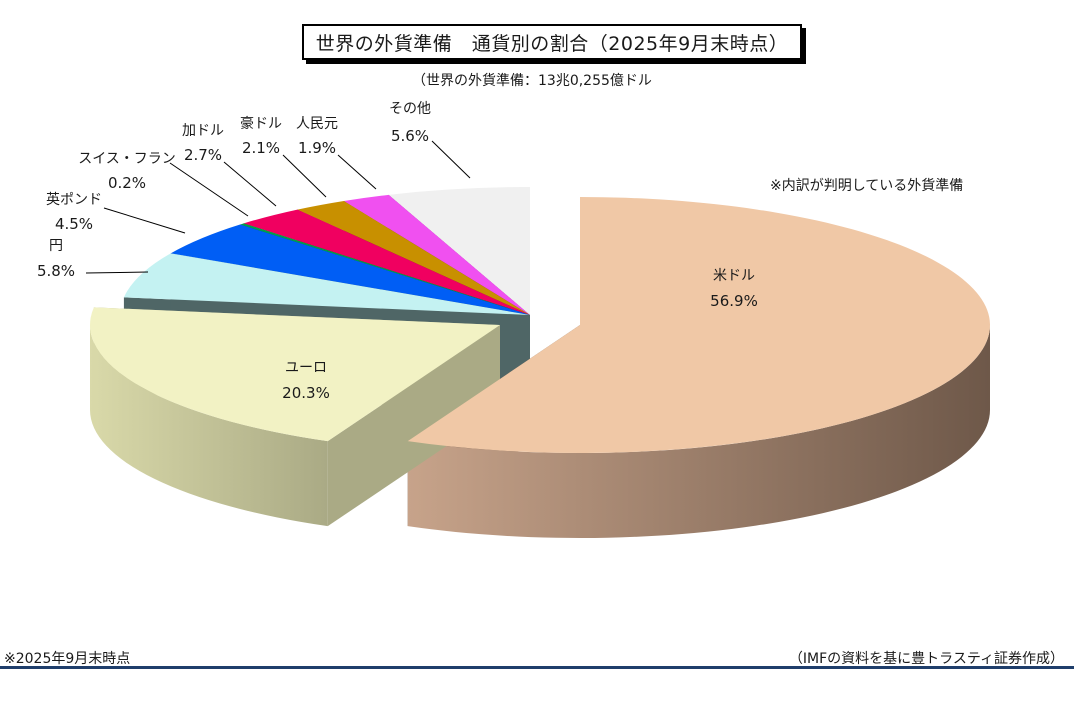  I want to click on chart-title: 世界の外貨準備 通貨別の割合（2025年9月末時点）, so click(552, 42).